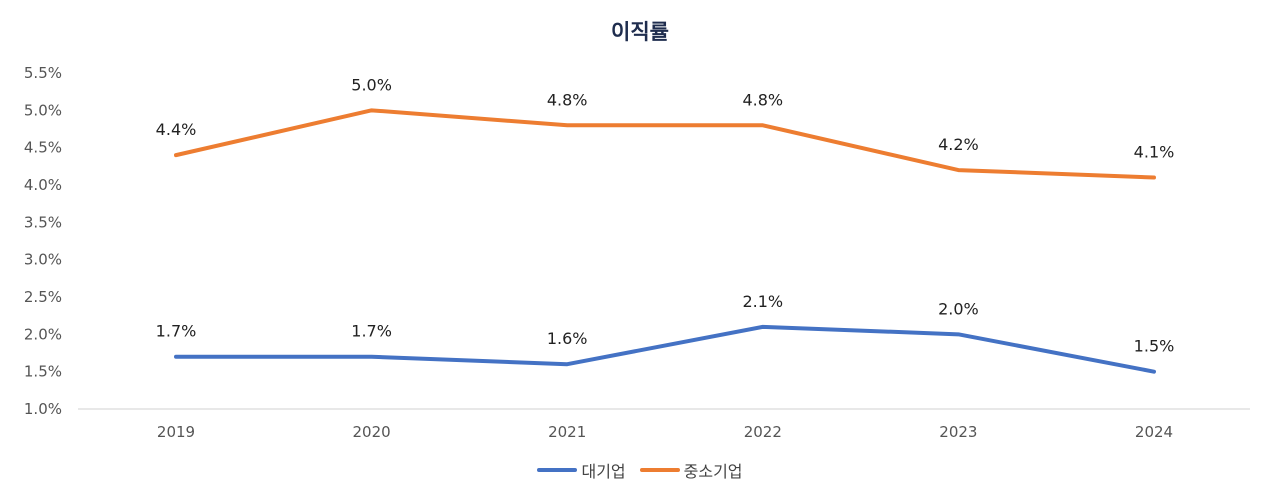 This screenshot has width=1280, height=489. I want to click on data-label: 2.0%, so click(958, 308).